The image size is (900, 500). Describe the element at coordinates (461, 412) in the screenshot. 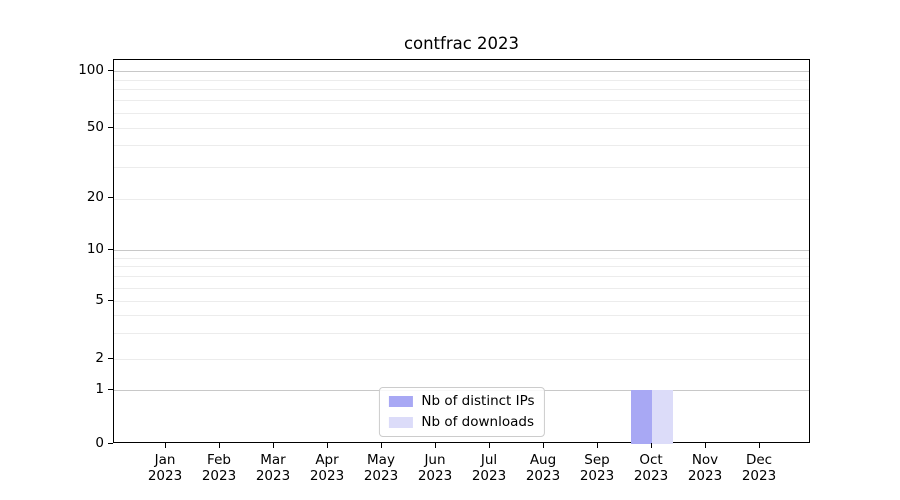

I see `legend: Nb of distinct IPs Nb of downloads` at that location.